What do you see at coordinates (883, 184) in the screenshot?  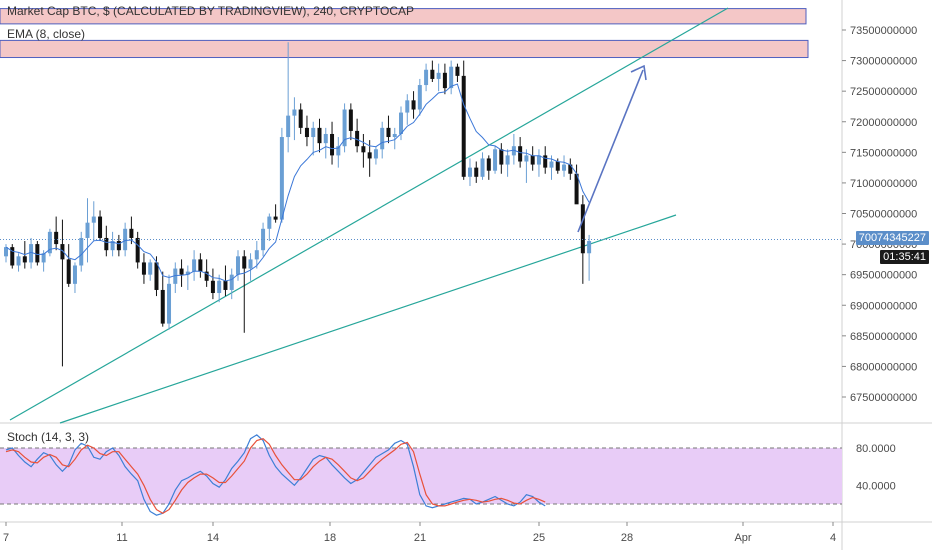 I see `price-tick-label: 71000000000` at bounding box center [883, 184].